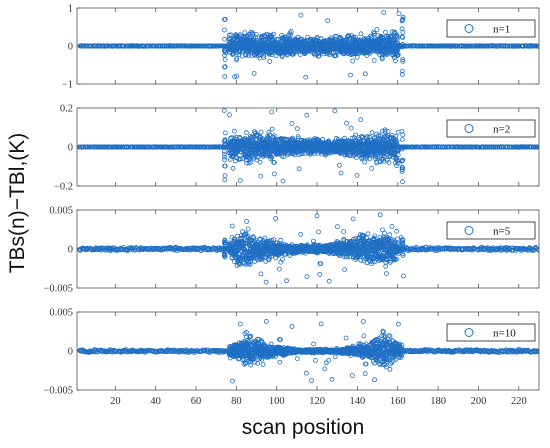 This screenshot has height=448, width=550. I want to click on y-tick-label: 0.2, so click(66, 109).